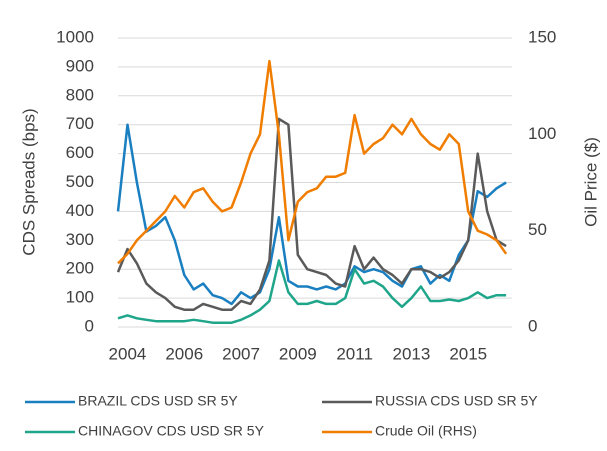  What do you see at coordinates (312, 291) in the screenshot?
I see `series-line` at bounding box center [312, 291].